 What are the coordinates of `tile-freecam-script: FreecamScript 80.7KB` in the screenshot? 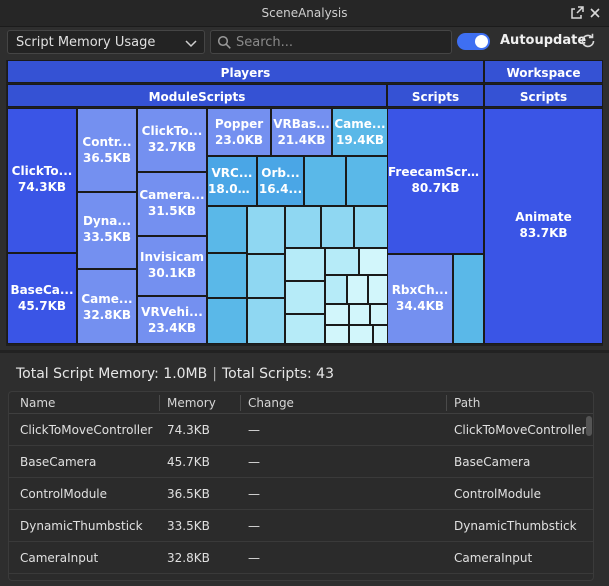 It's located at (435, 181).